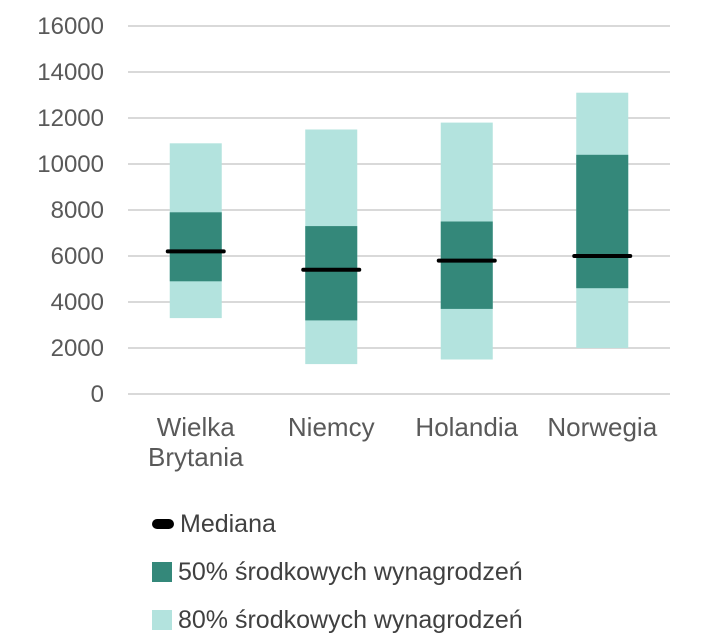 This screenshot has height=644, width=723. I want to click on y-axis-ticks: 0 2000 4000 6000 8000 10000 12000 14000 16000, so click(70, 210).